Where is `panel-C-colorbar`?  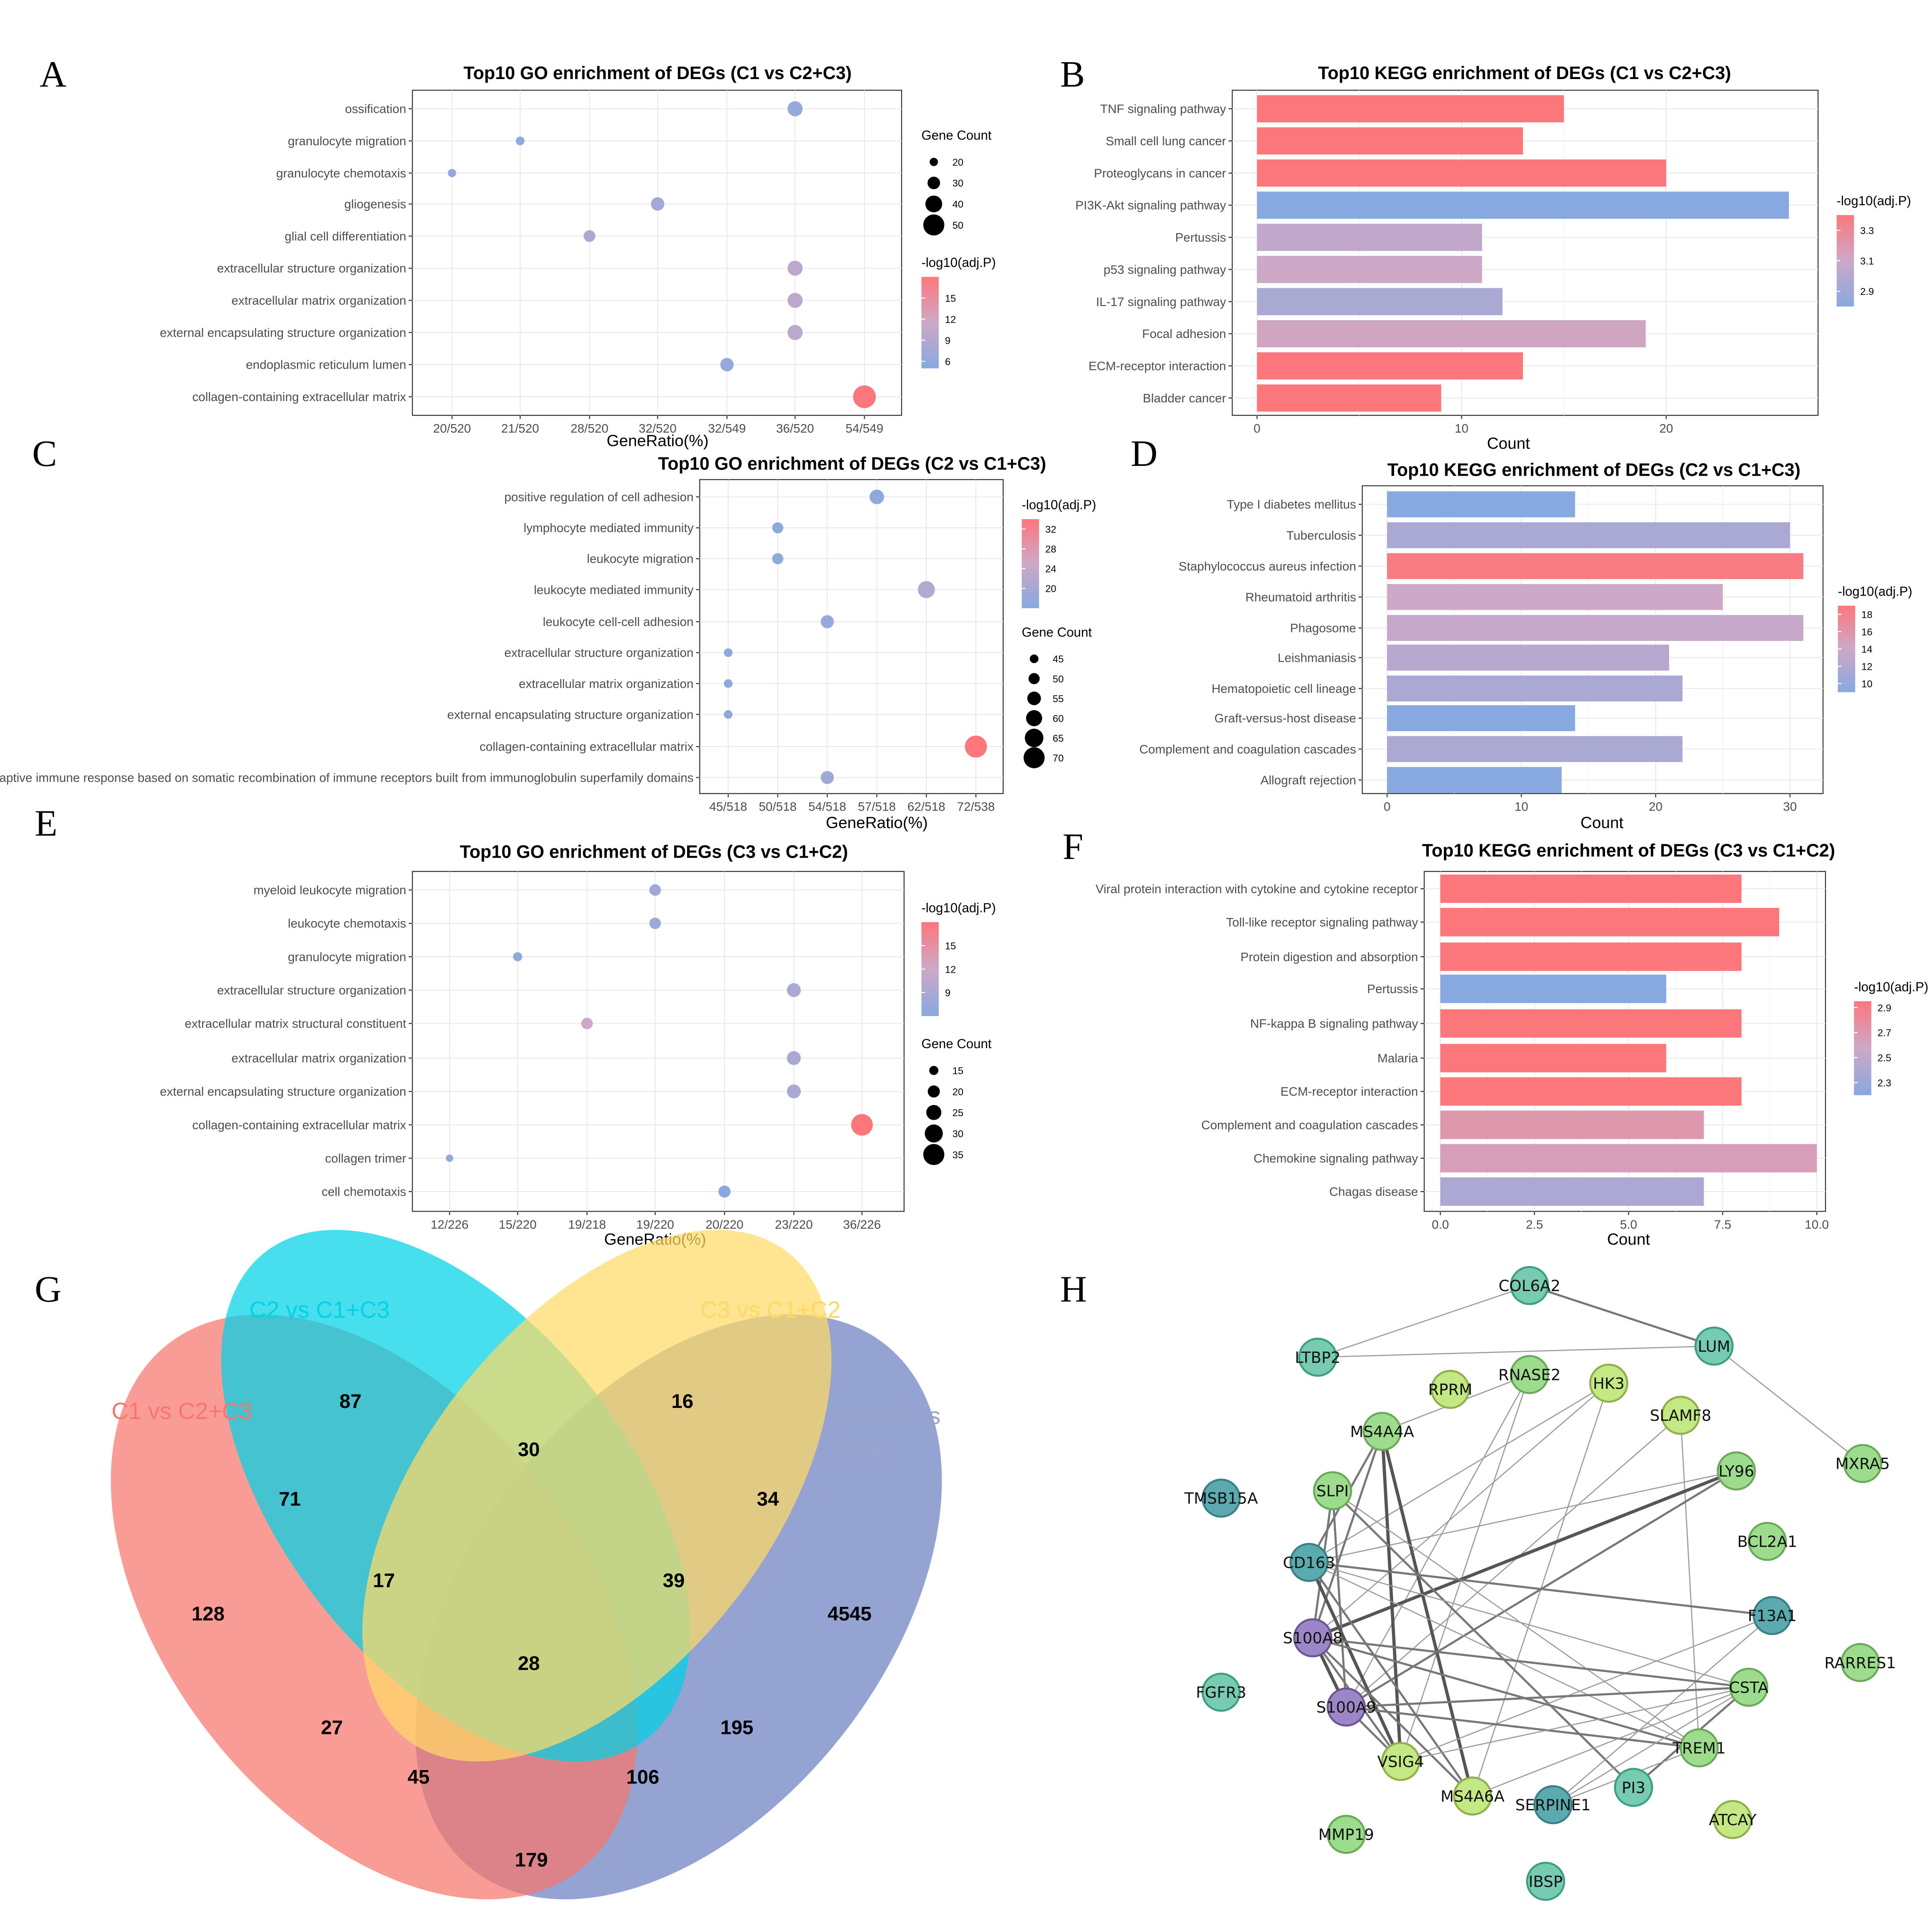
panel-C-colorbar is located at coordinates (1030, 563).